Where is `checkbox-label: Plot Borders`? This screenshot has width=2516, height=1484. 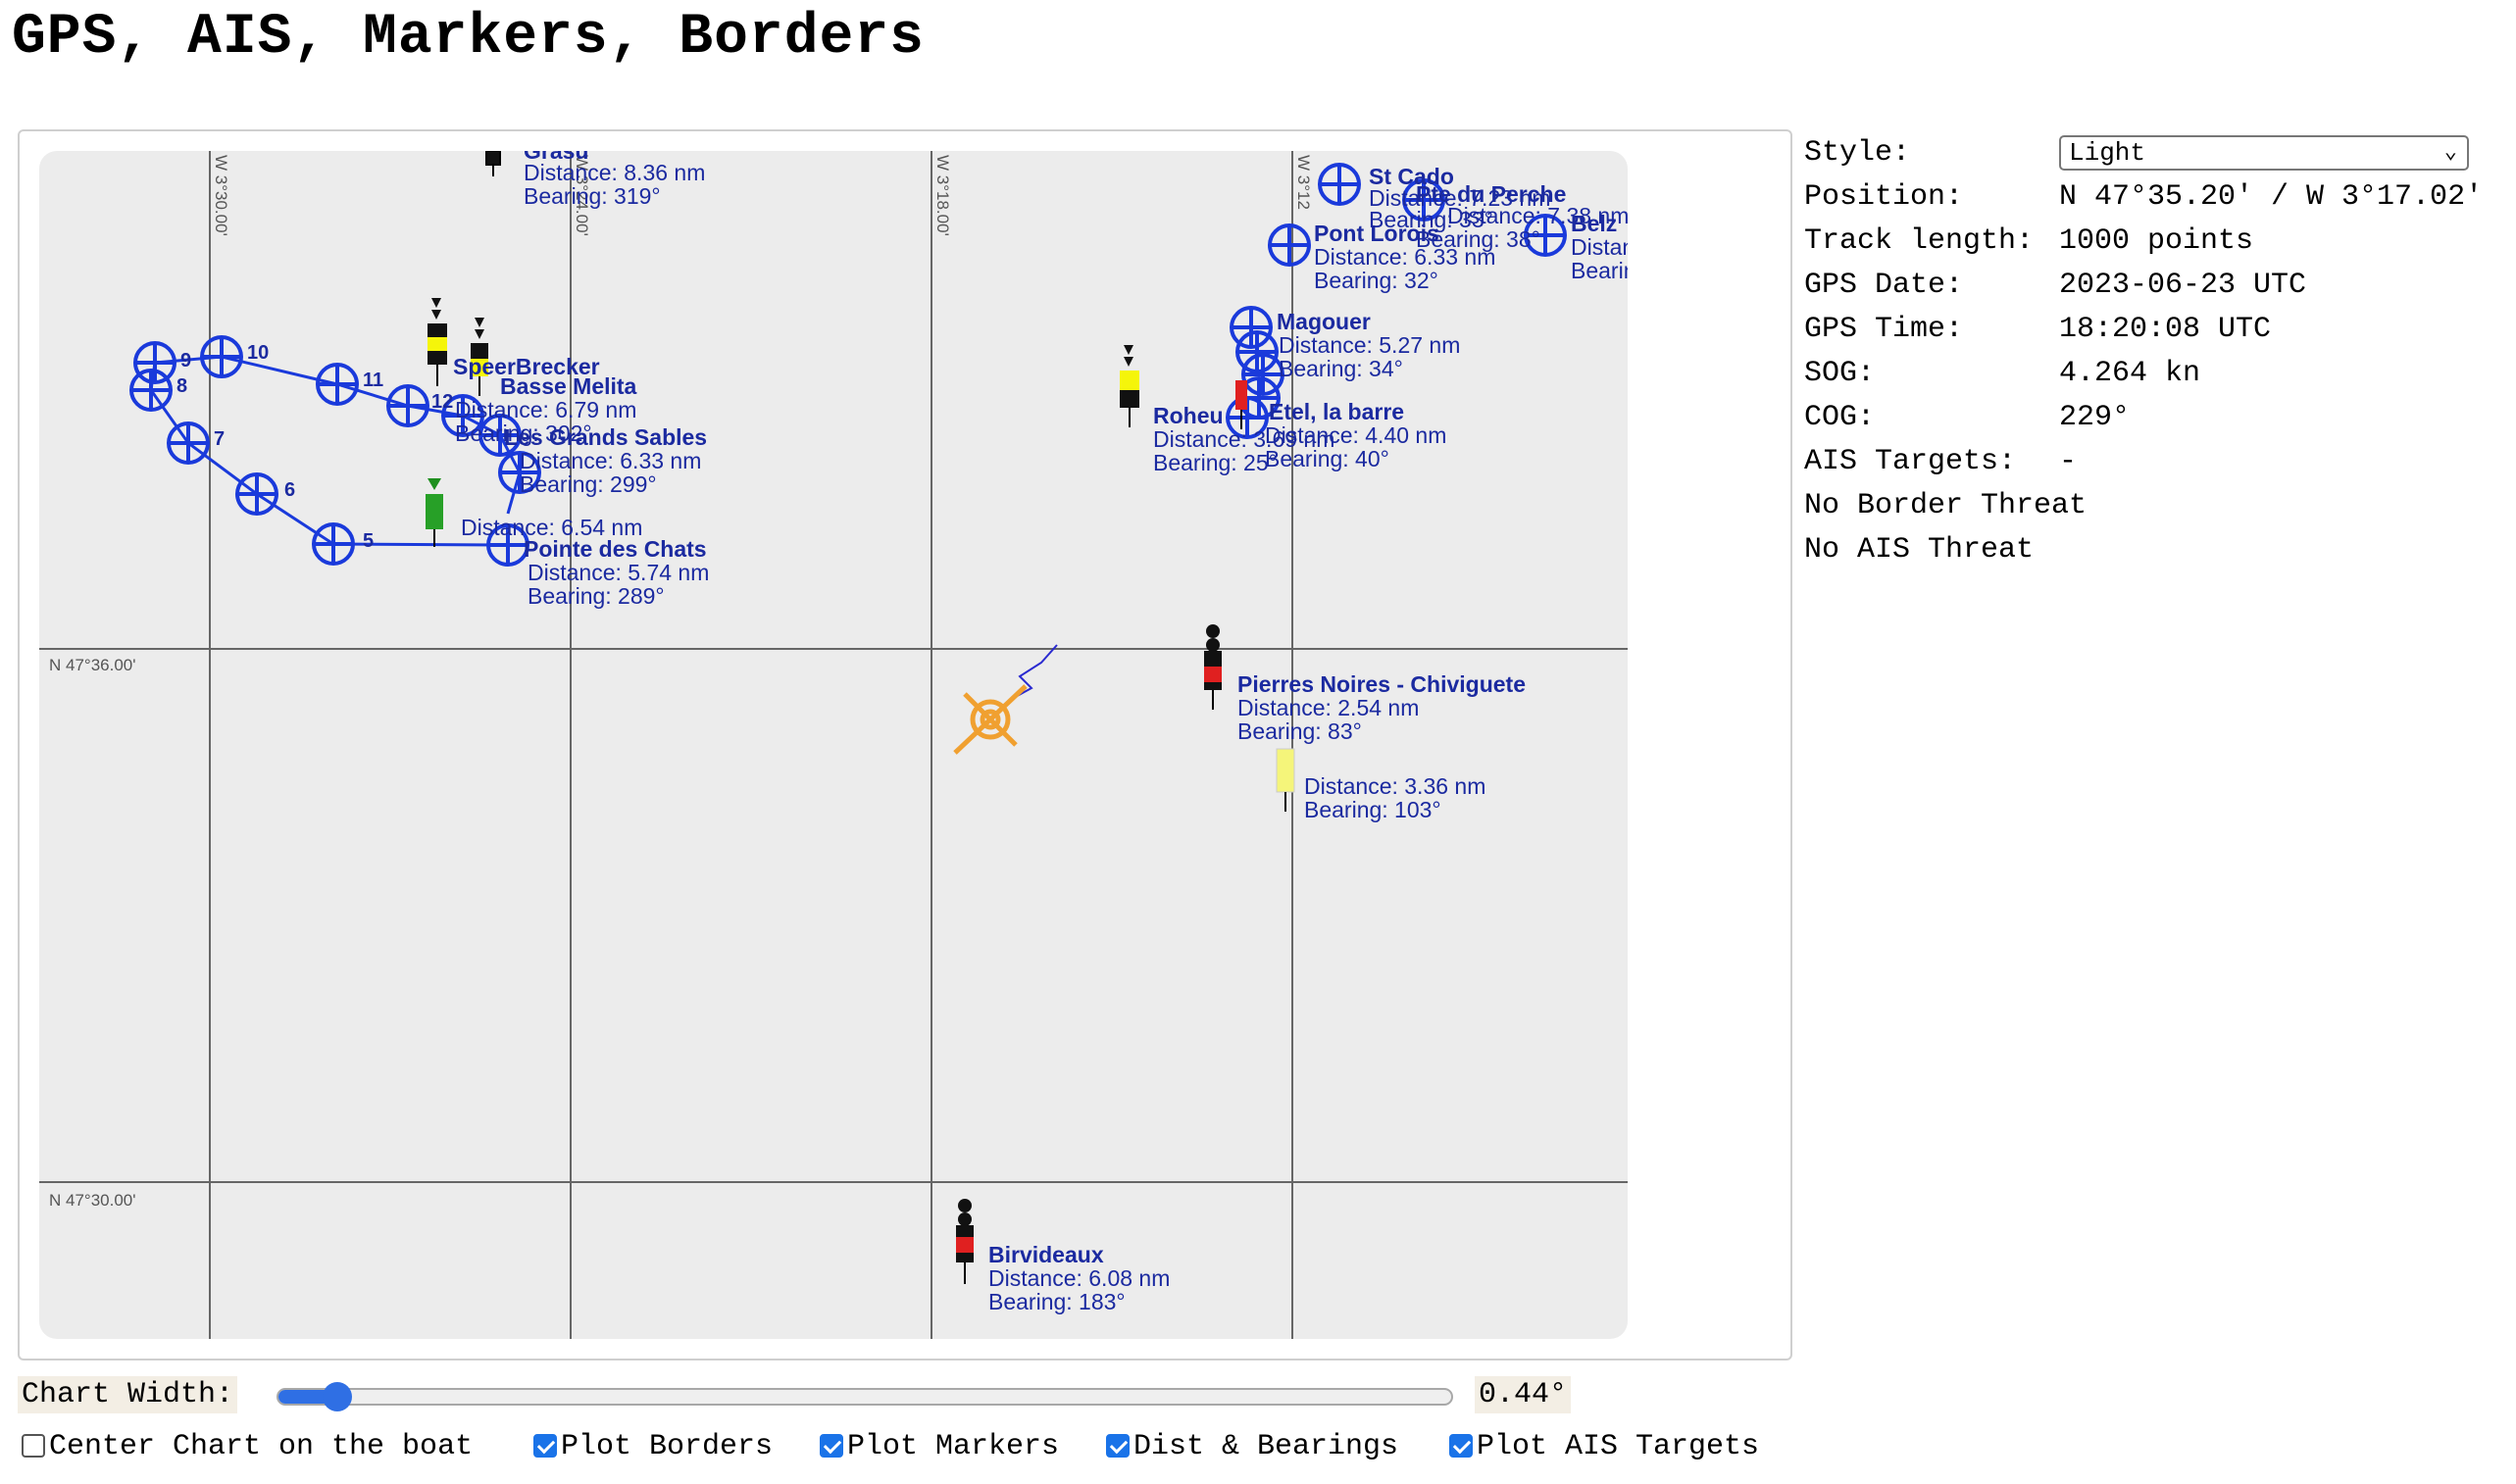
checkbox-label: Plot Borders is located at coordinates (668, 1446).